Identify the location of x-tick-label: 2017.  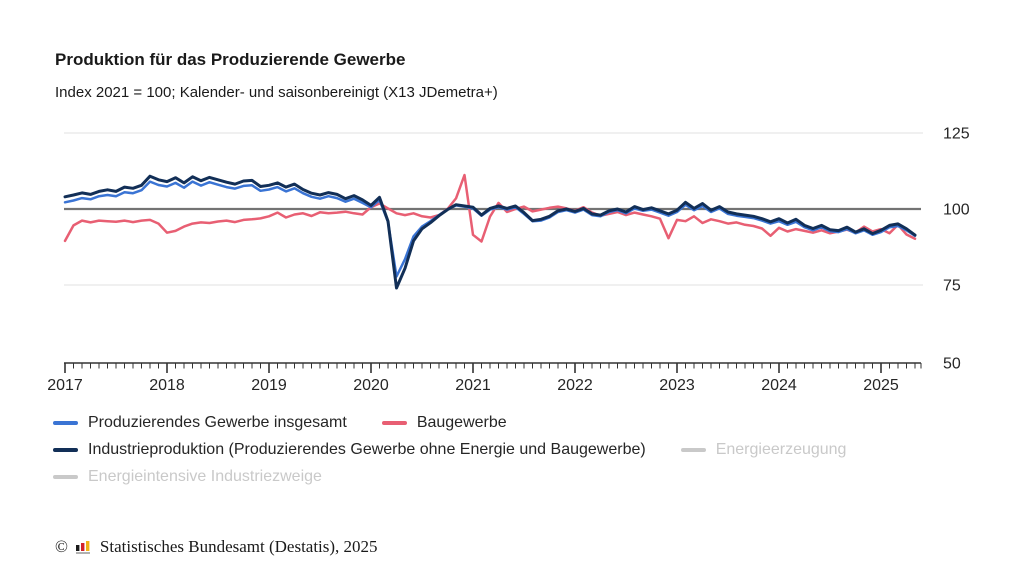
(65, 385).